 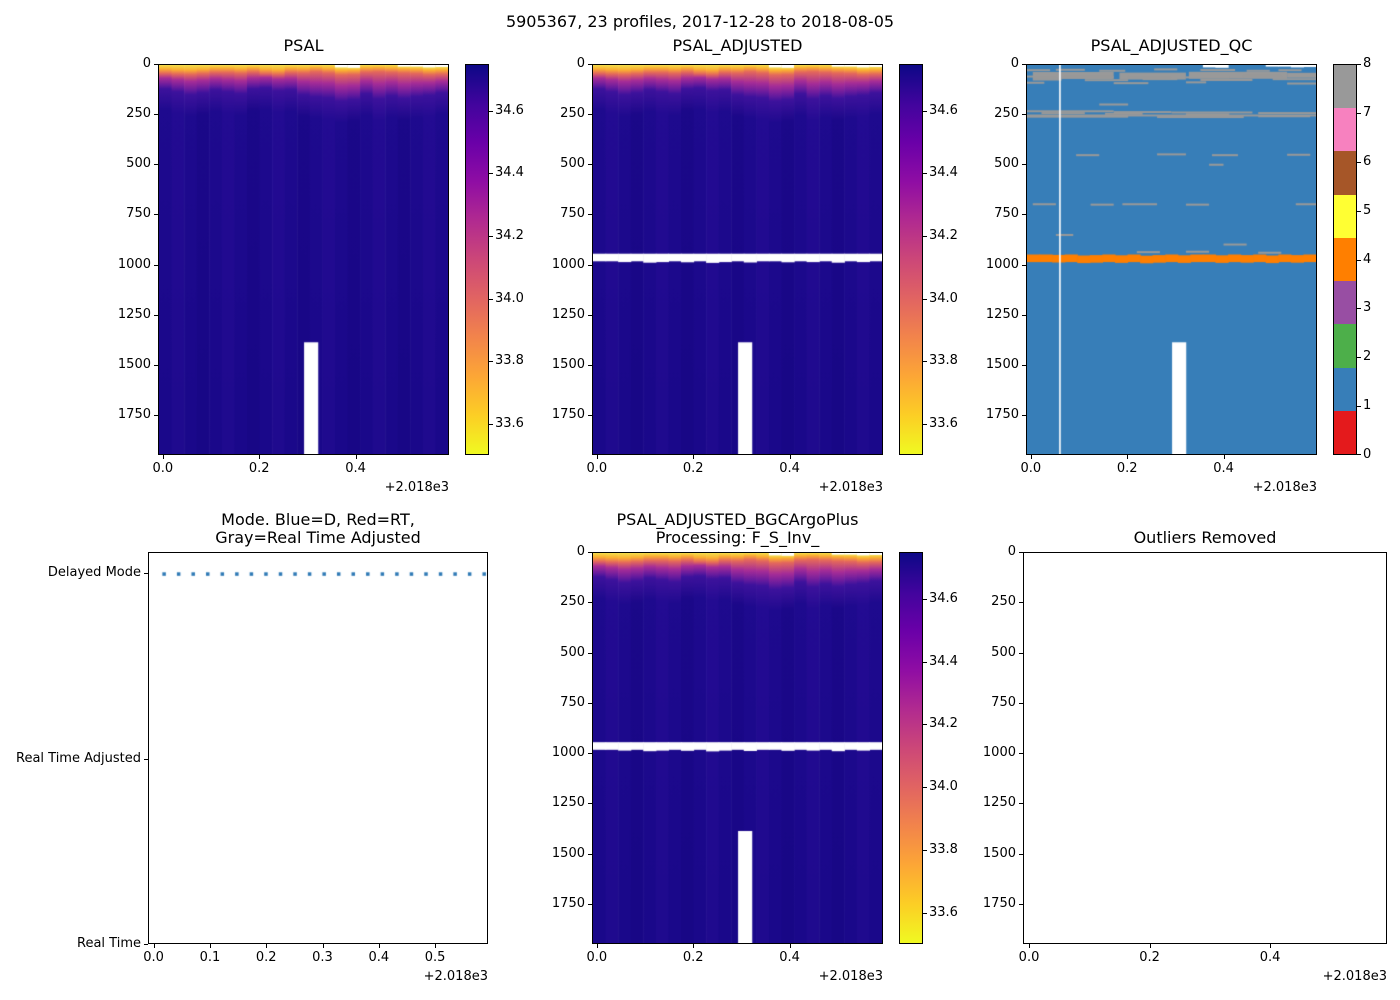 What do you see at coordinates (94, 573) in the screenshot?
I see `mode-y-tick-label: Delayed Mode` at bounding box center [94, 573].